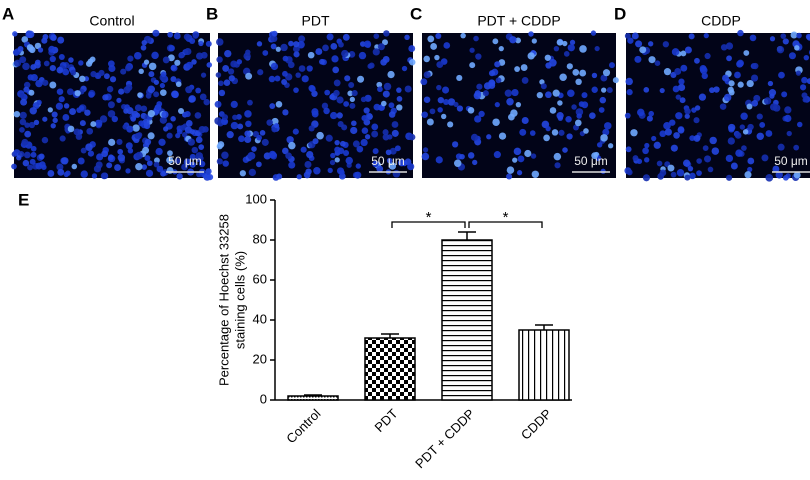 This screenshot has width=810, height=480. I want to click on x-tick-label: CDDP, so click(536, 424).